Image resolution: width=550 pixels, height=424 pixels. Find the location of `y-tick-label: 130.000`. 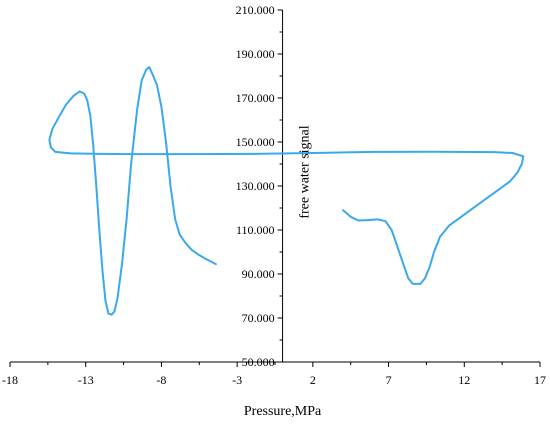

y-tick-label: 130.000 is located at coordinates (255, 186).